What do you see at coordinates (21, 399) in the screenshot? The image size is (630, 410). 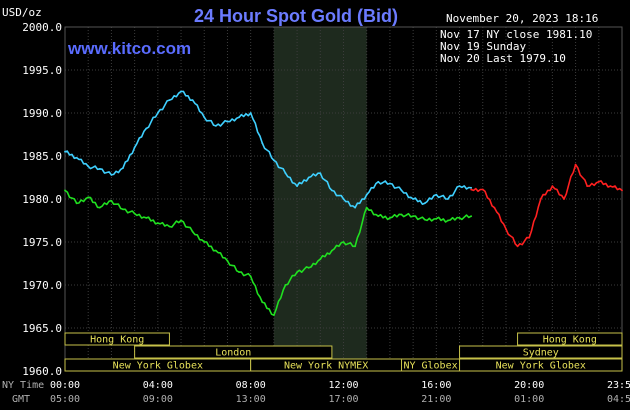 I see `gmt-axis-label: GMT` at bounding box center [21, 399].